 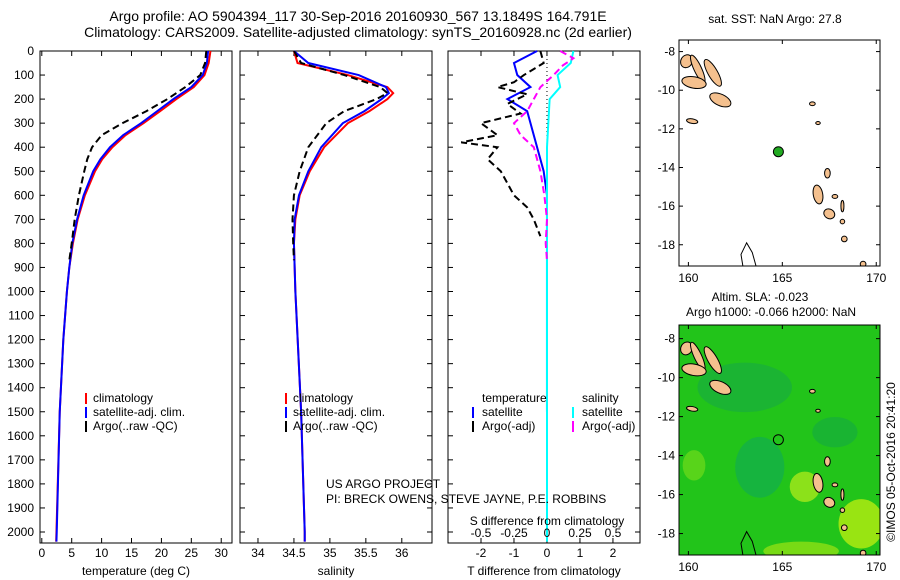 I want to click on legend-title: salinity, so click(x=600, y=398).